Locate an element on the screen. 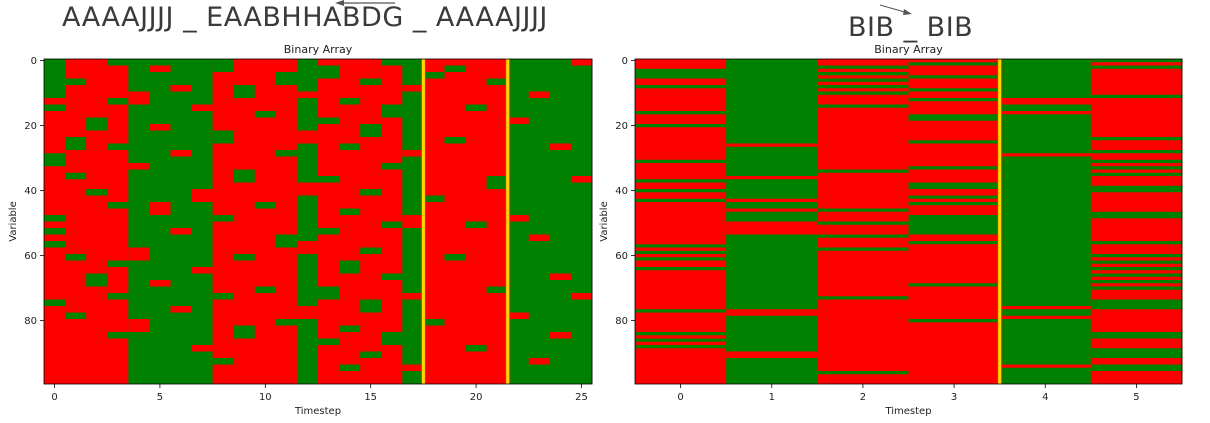 The width and height of the screenshot is (1210, 423). x-tick-label-3: 3 is located at coordinates (954, 397).